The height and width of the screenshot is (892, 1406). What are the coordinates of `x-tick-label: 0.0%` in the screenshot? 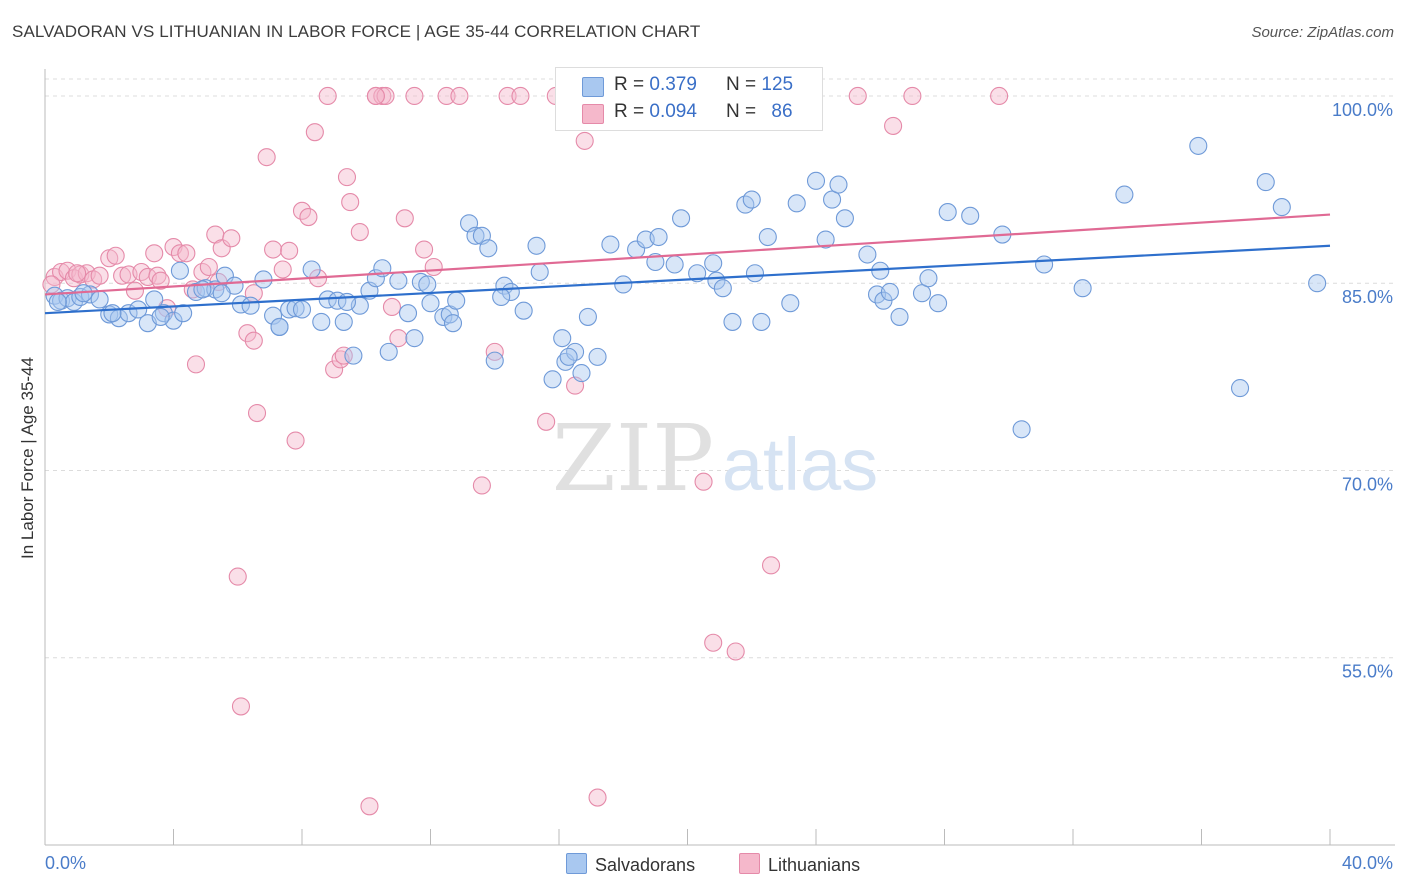 It's located at (65, 863).